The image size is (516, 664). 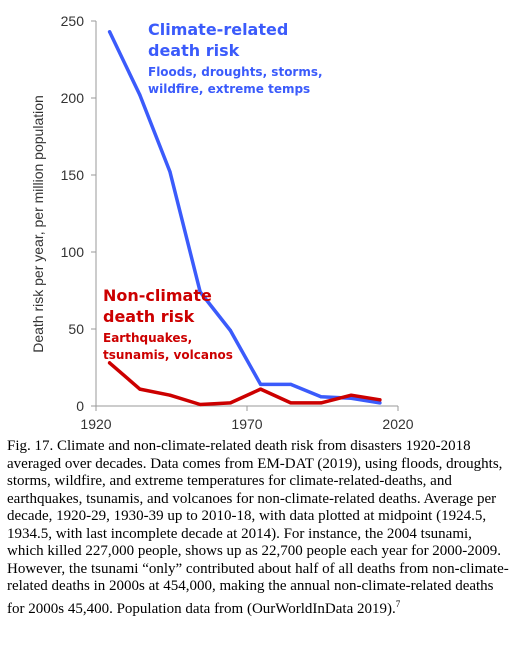 What do you see at coordinates (73, 21) in the screenshot?
I see `y-tick-label: 250` at bounding box center [73, 21].